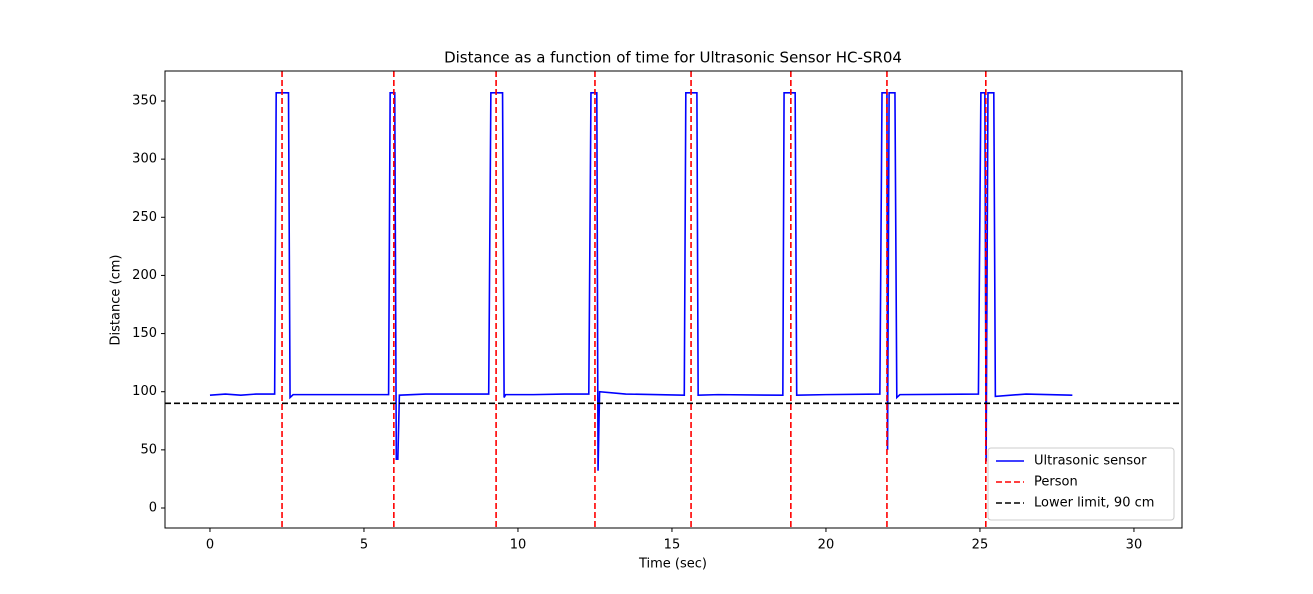  I want to click on y-tick-label: 200, so click(144, 275).